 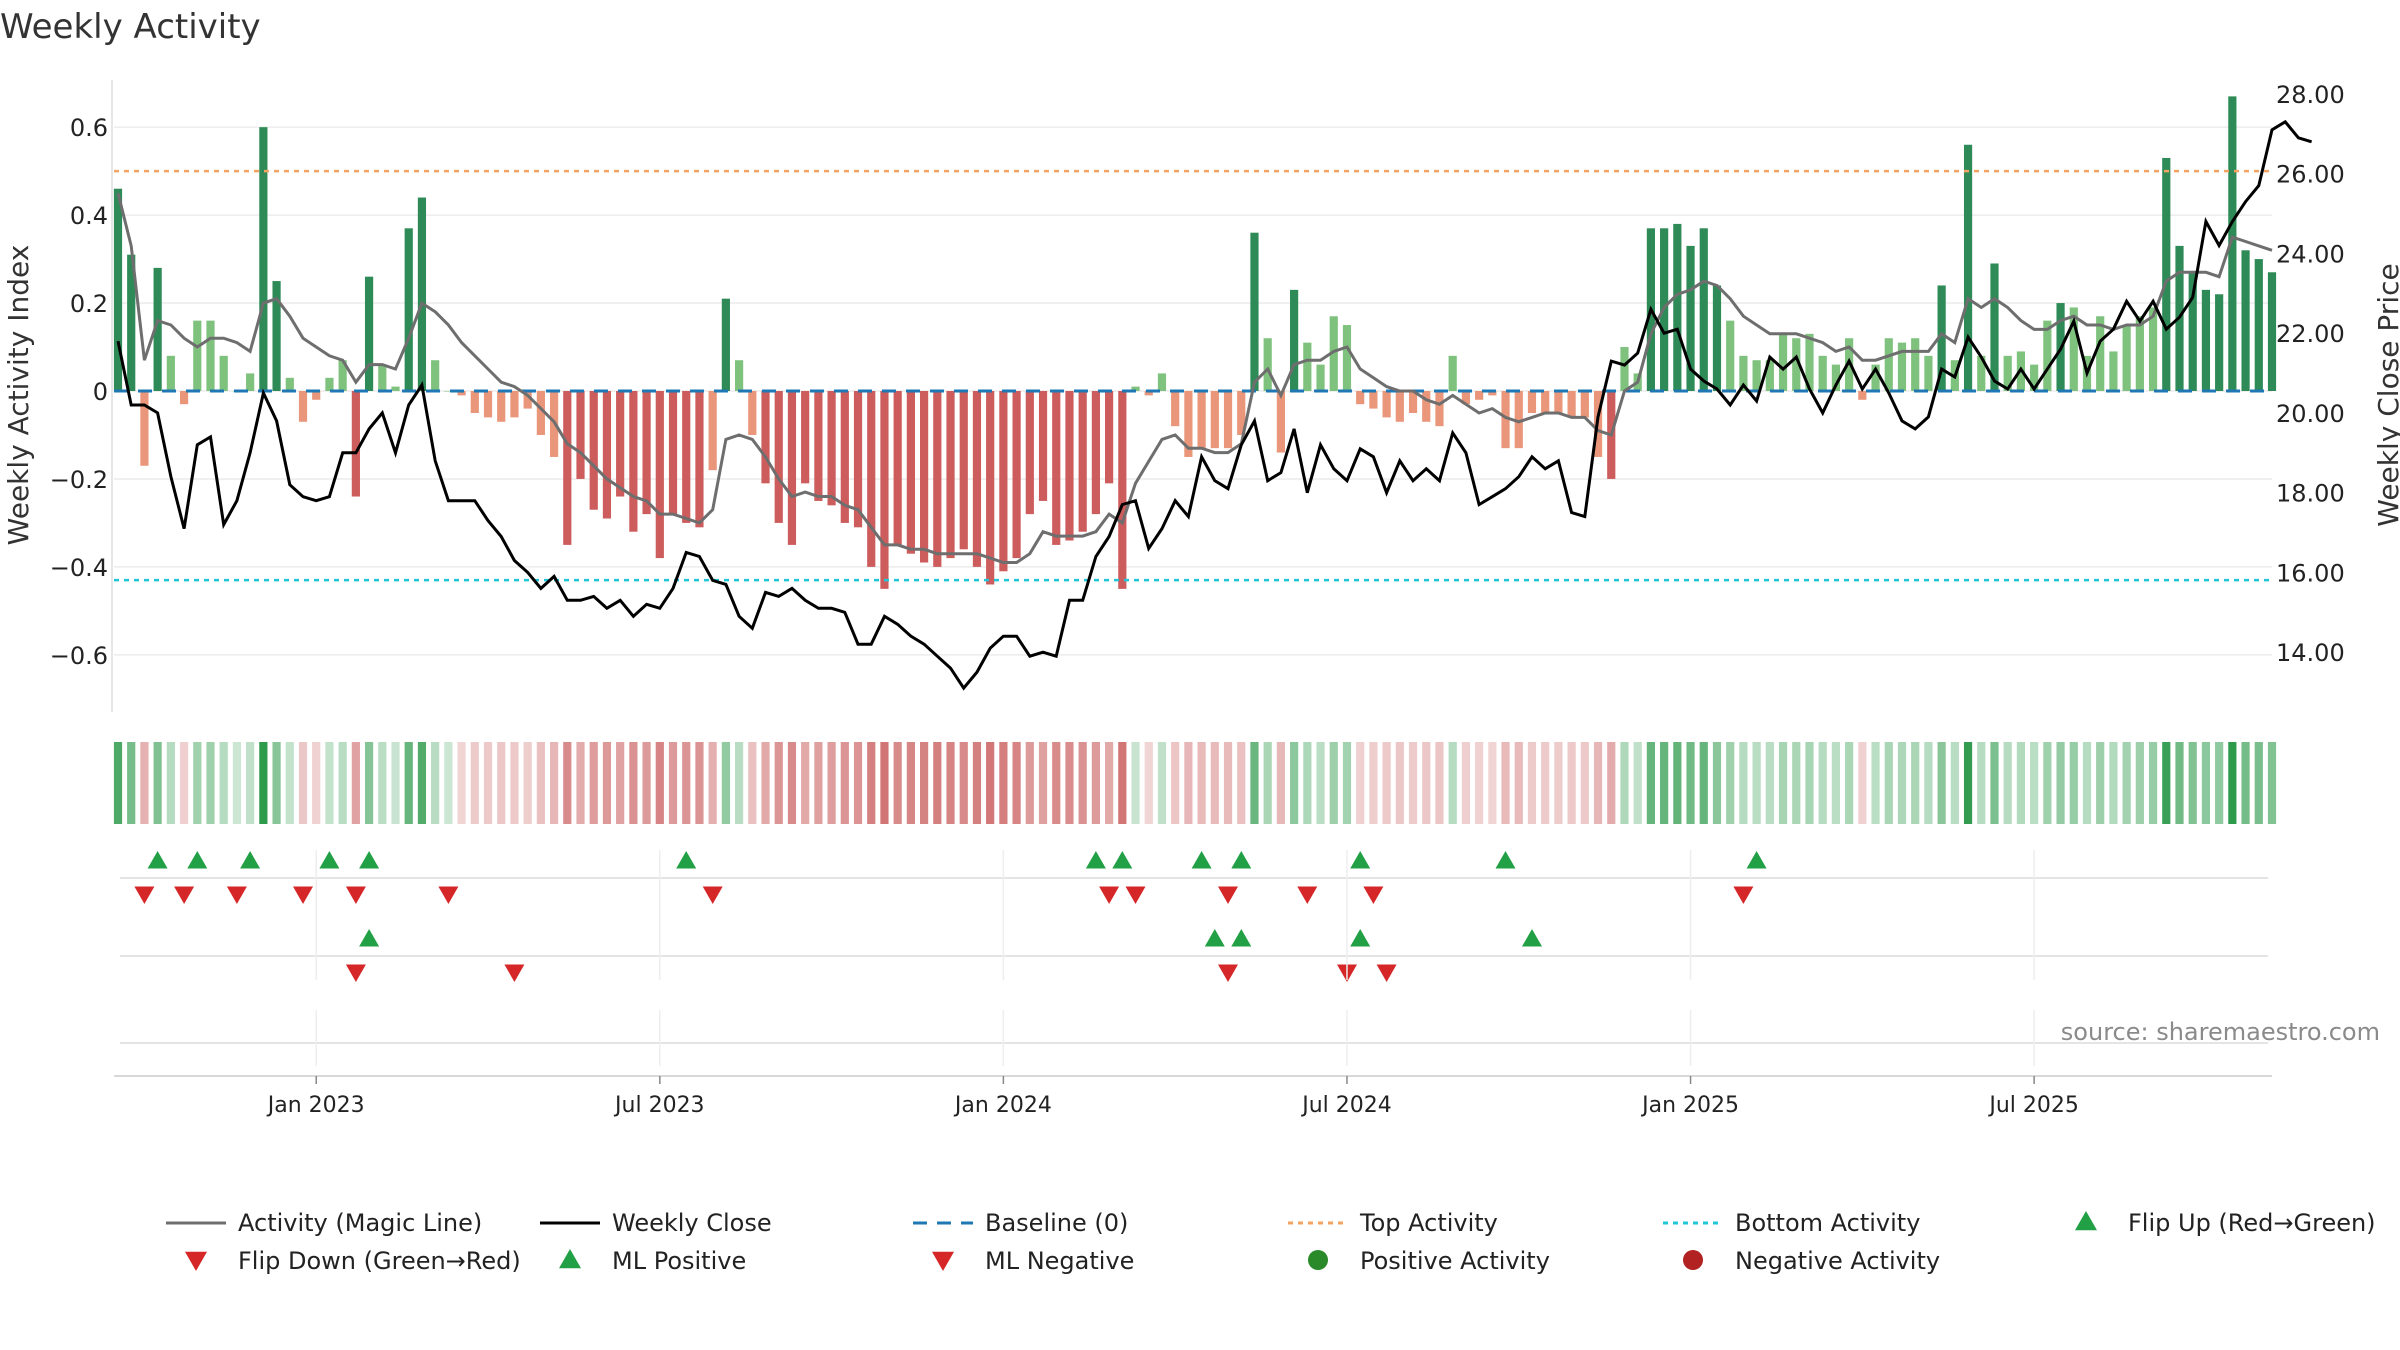 What do you see at coordinates (2310, 414) in the screenshot?
I see `y2-tick-label: 20.00` at bounding box center [2310, 414].